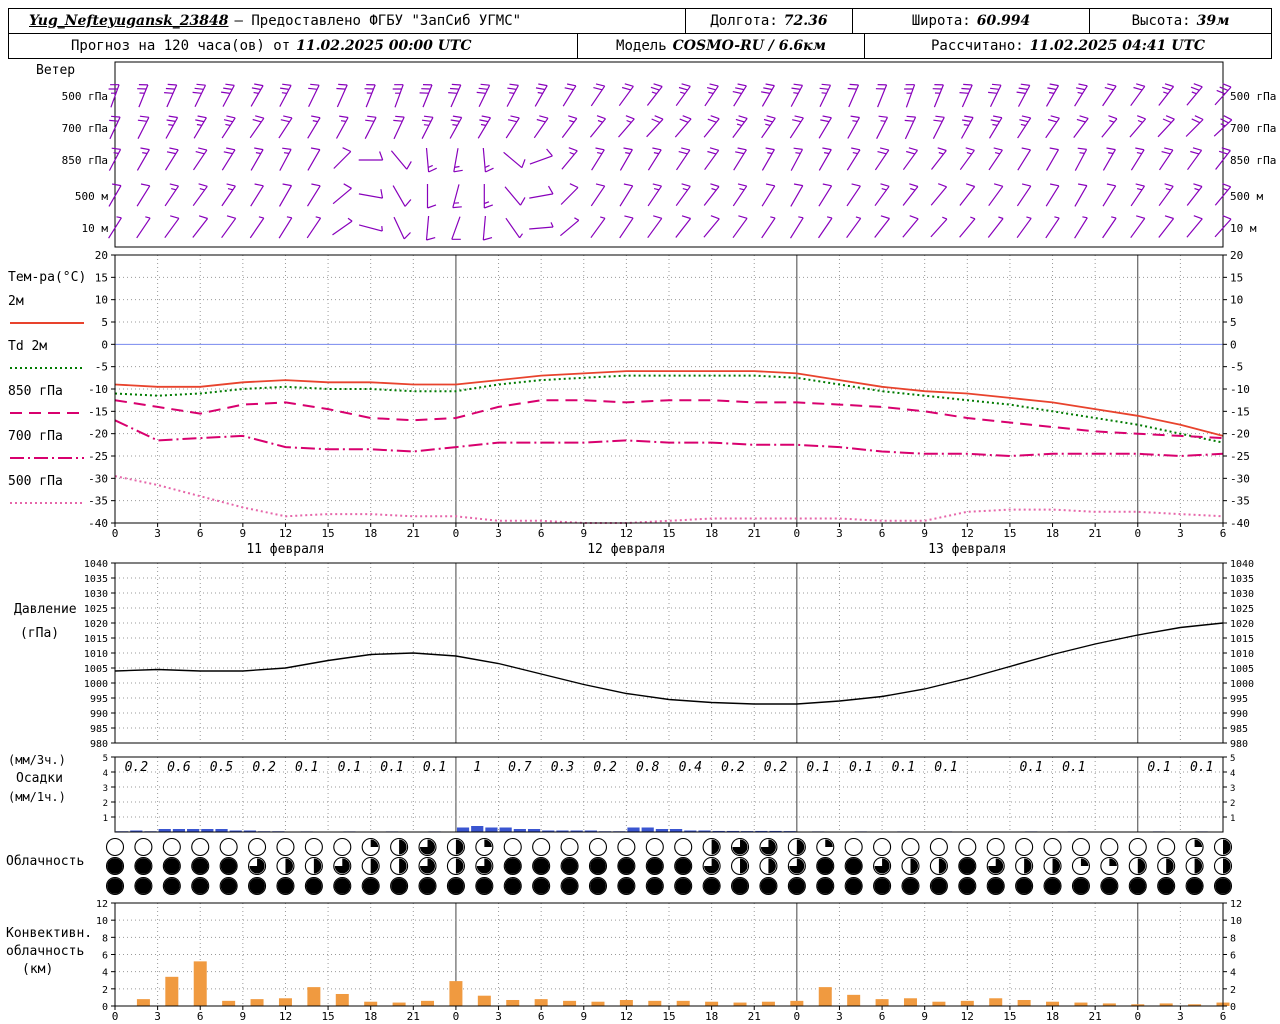  Describe the element at coordinates (99, 699) in the screenshot. I see `tick-label: 995` at that location.